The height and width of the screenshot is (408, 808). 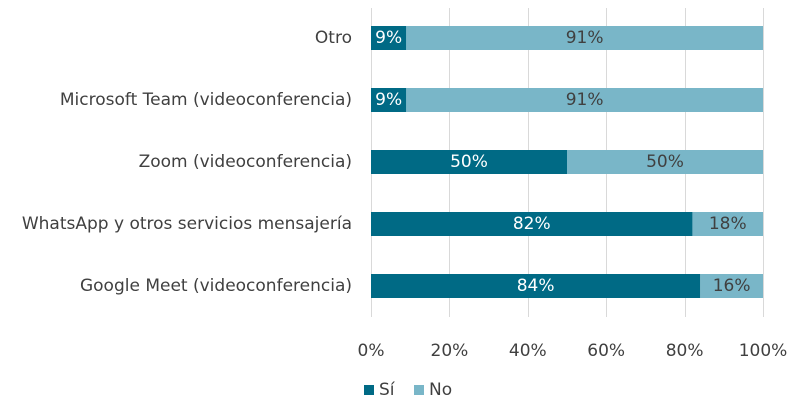 What do you see at coordinates (245, 162) in the screenshot?
I see `category-label: Zoom (videoconferencia)` at bounding box center [245, 162].